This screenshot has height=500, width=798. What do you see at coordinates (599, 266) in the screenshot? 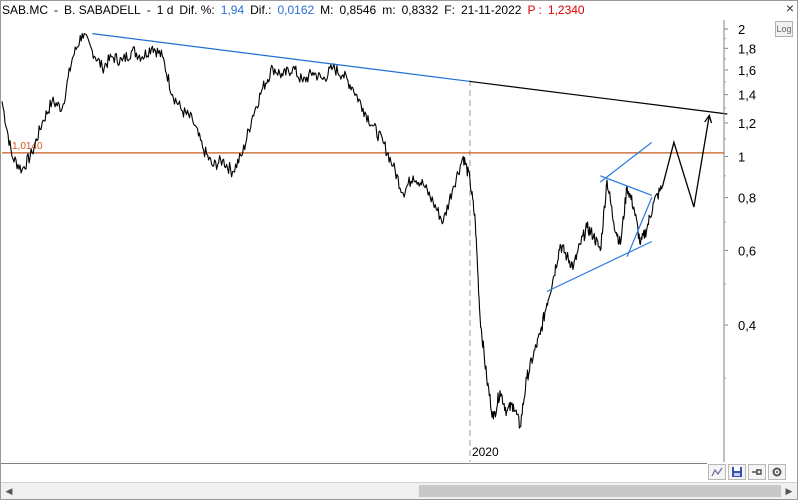
I see `channel-lower-line` at bounding box center [599, 266].